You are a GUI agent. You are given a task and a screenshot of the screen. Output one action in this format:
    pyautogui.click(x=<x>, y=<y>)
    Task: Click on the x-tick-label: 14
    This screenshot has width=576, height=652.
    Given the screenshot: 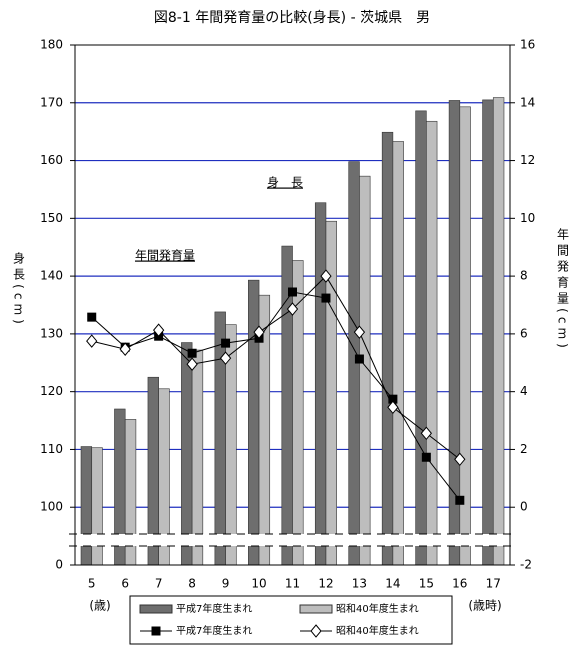 What is the action you would take?
    pyautogui.click(x=392, y=584)
    